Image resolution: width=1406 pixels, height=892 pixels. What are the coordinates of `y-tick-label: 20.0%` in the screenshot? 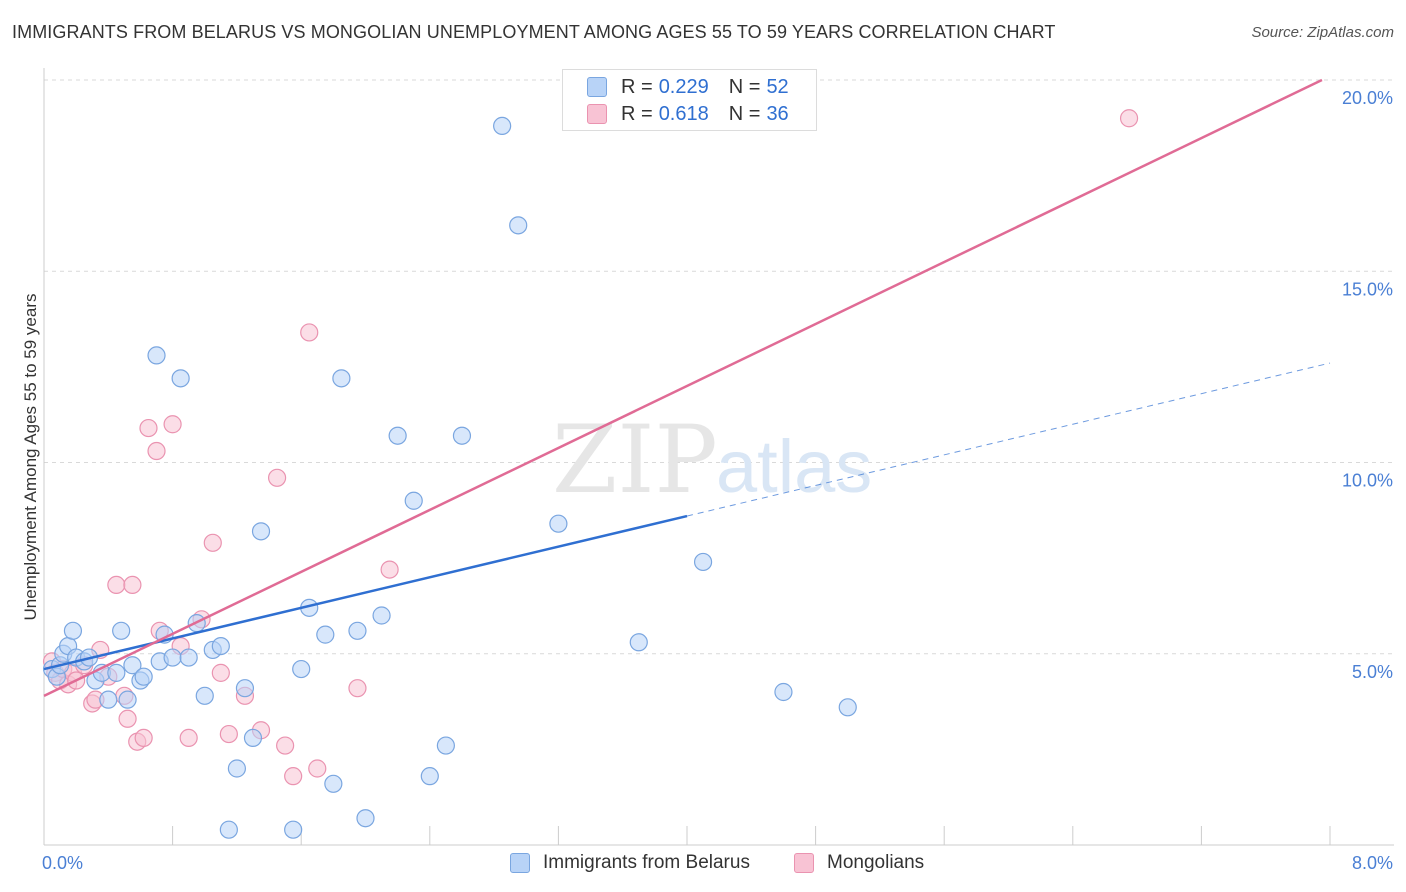 It's located at (1367, 98).